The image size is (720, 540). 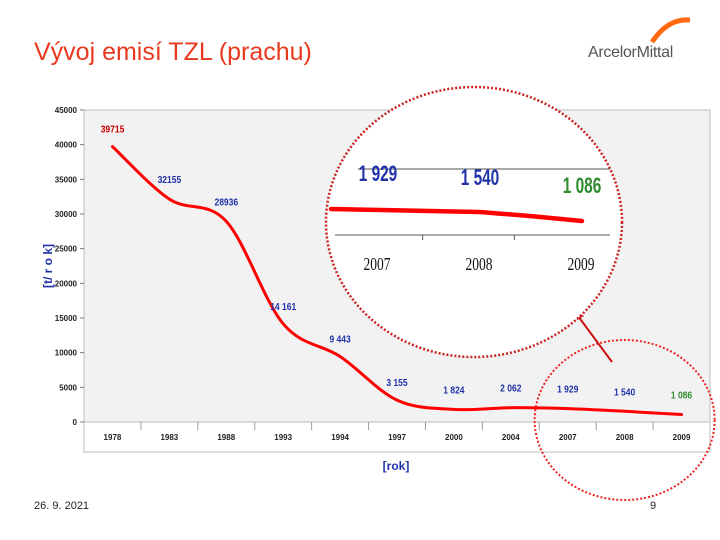 I want to click on data-label: 1 540, so click(x=624, y=392).